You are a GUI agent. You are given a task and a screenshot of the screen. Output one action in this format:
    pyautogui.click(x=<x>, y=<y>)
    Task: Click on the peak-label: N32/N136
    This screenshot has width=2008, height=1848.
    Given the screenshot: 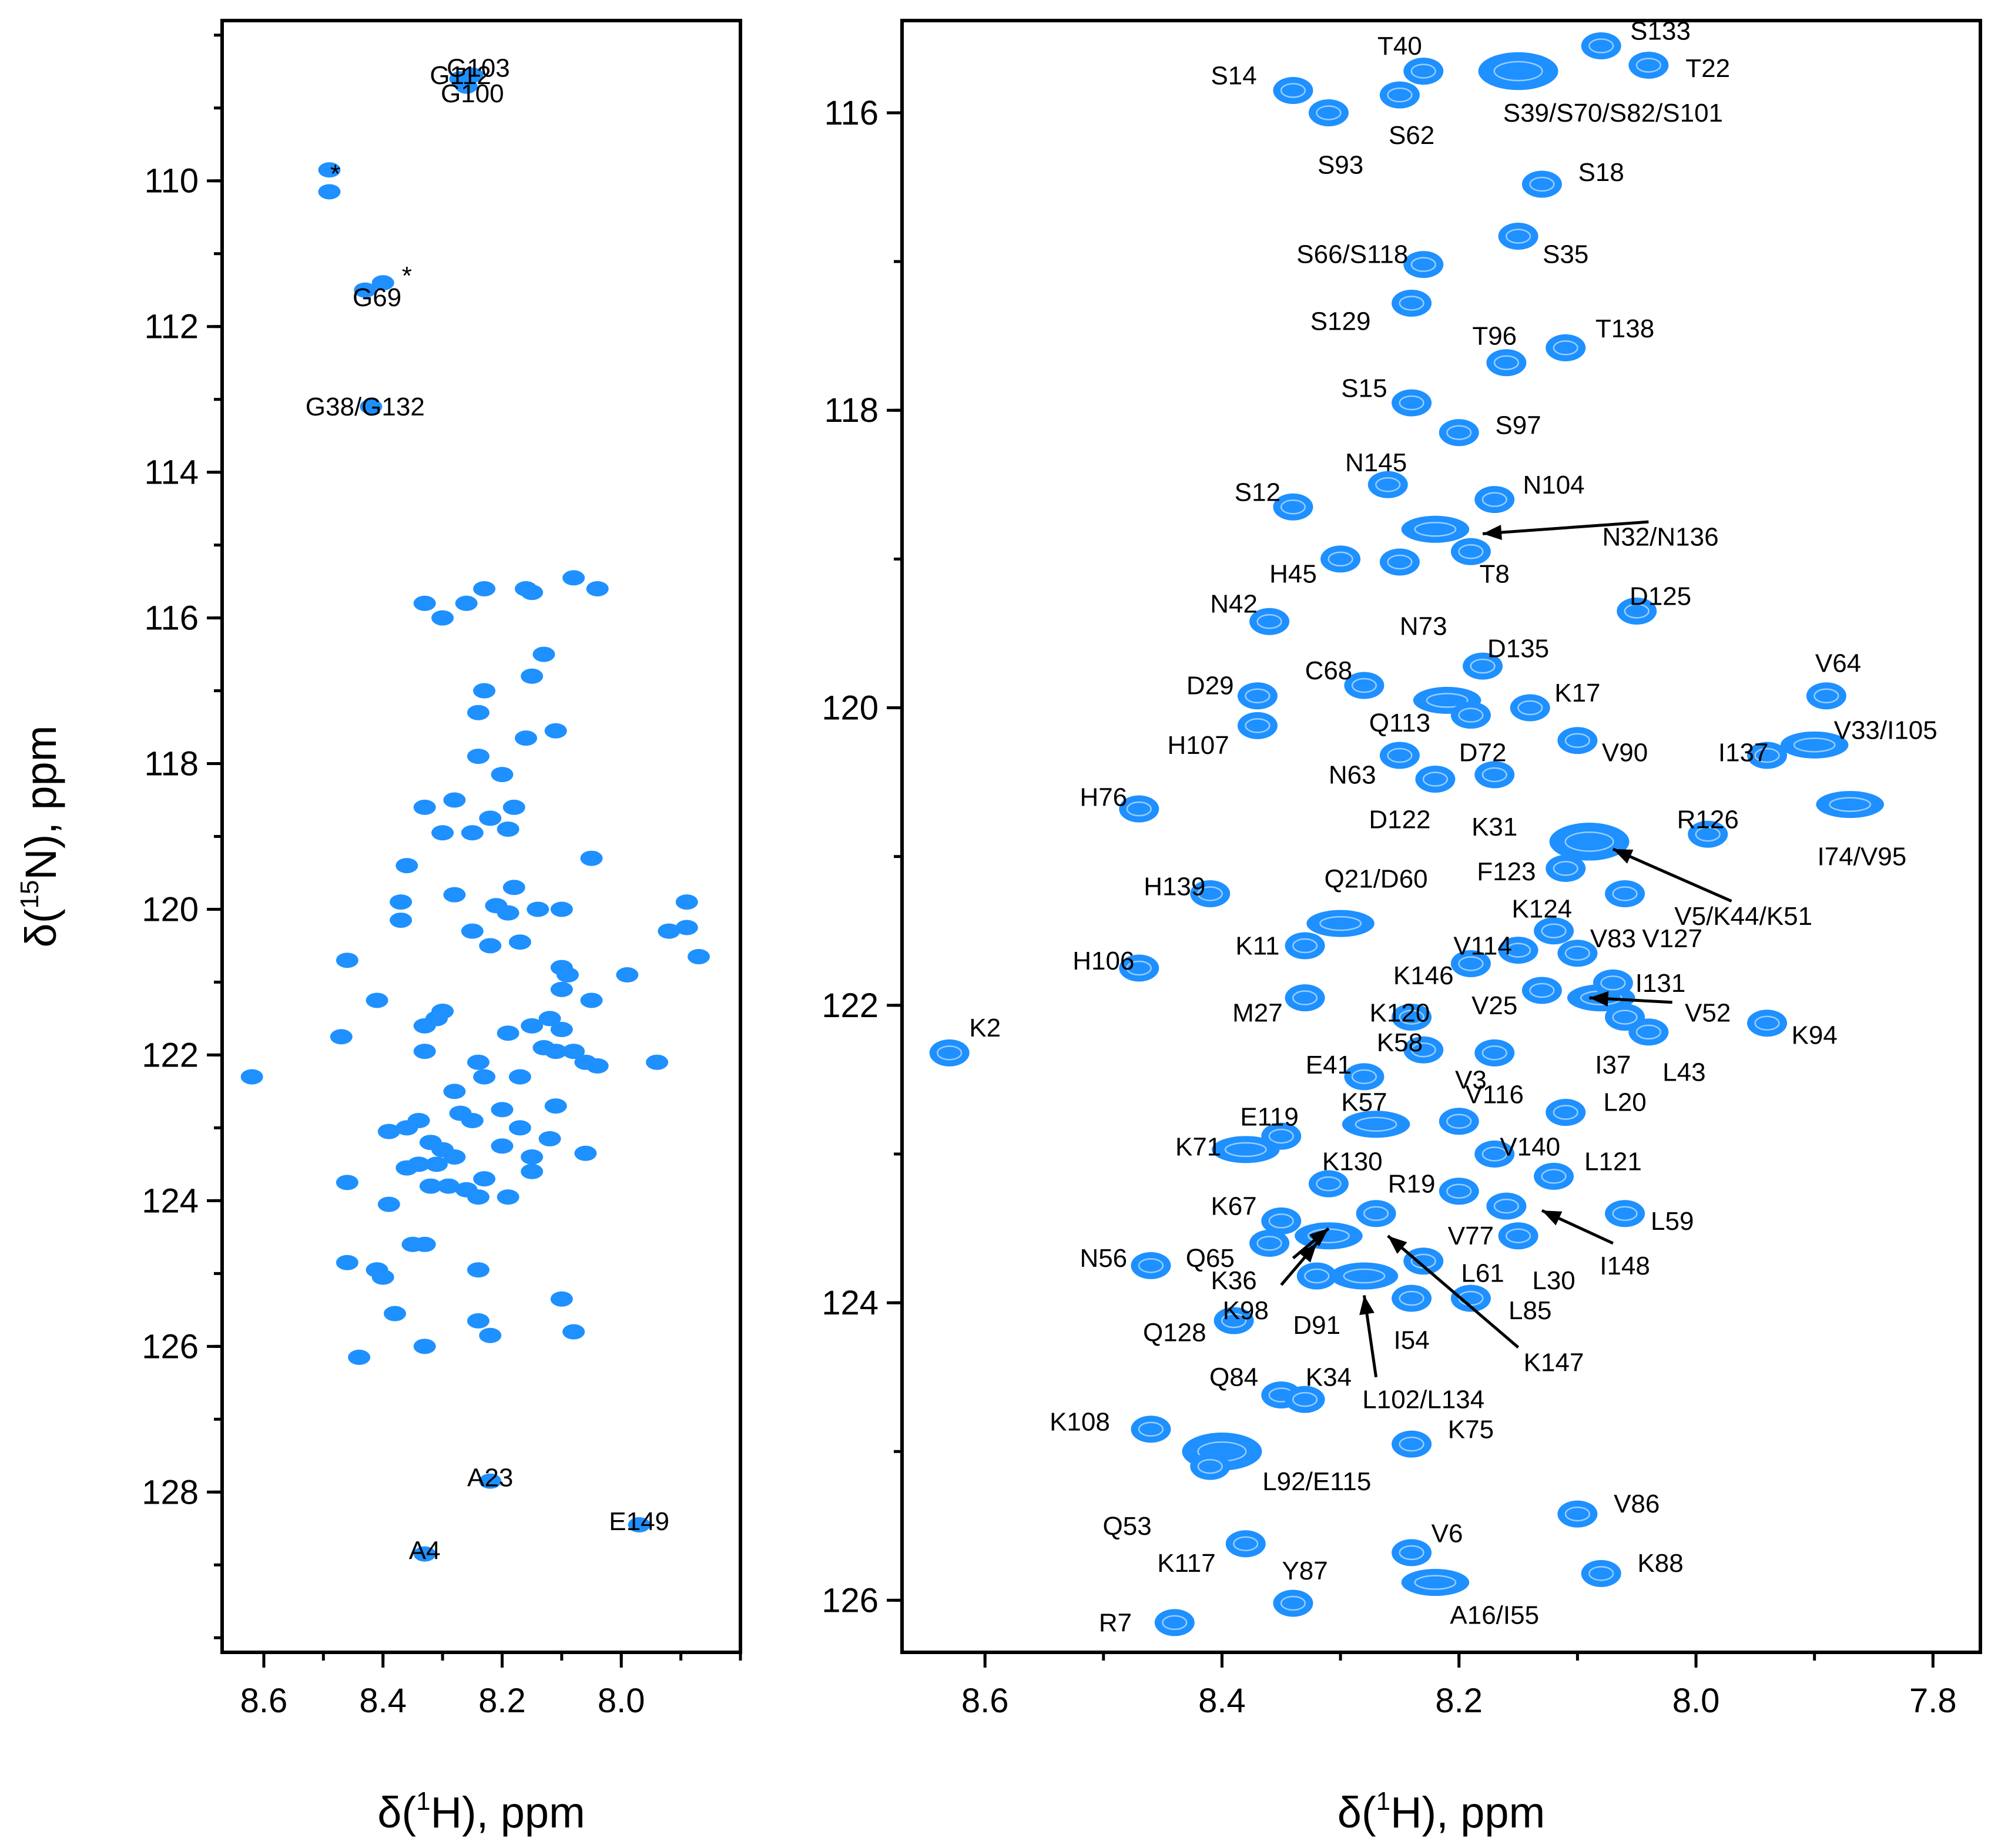 What is the action you would take?
    pyautogui.click(x=1660, y=536)
    